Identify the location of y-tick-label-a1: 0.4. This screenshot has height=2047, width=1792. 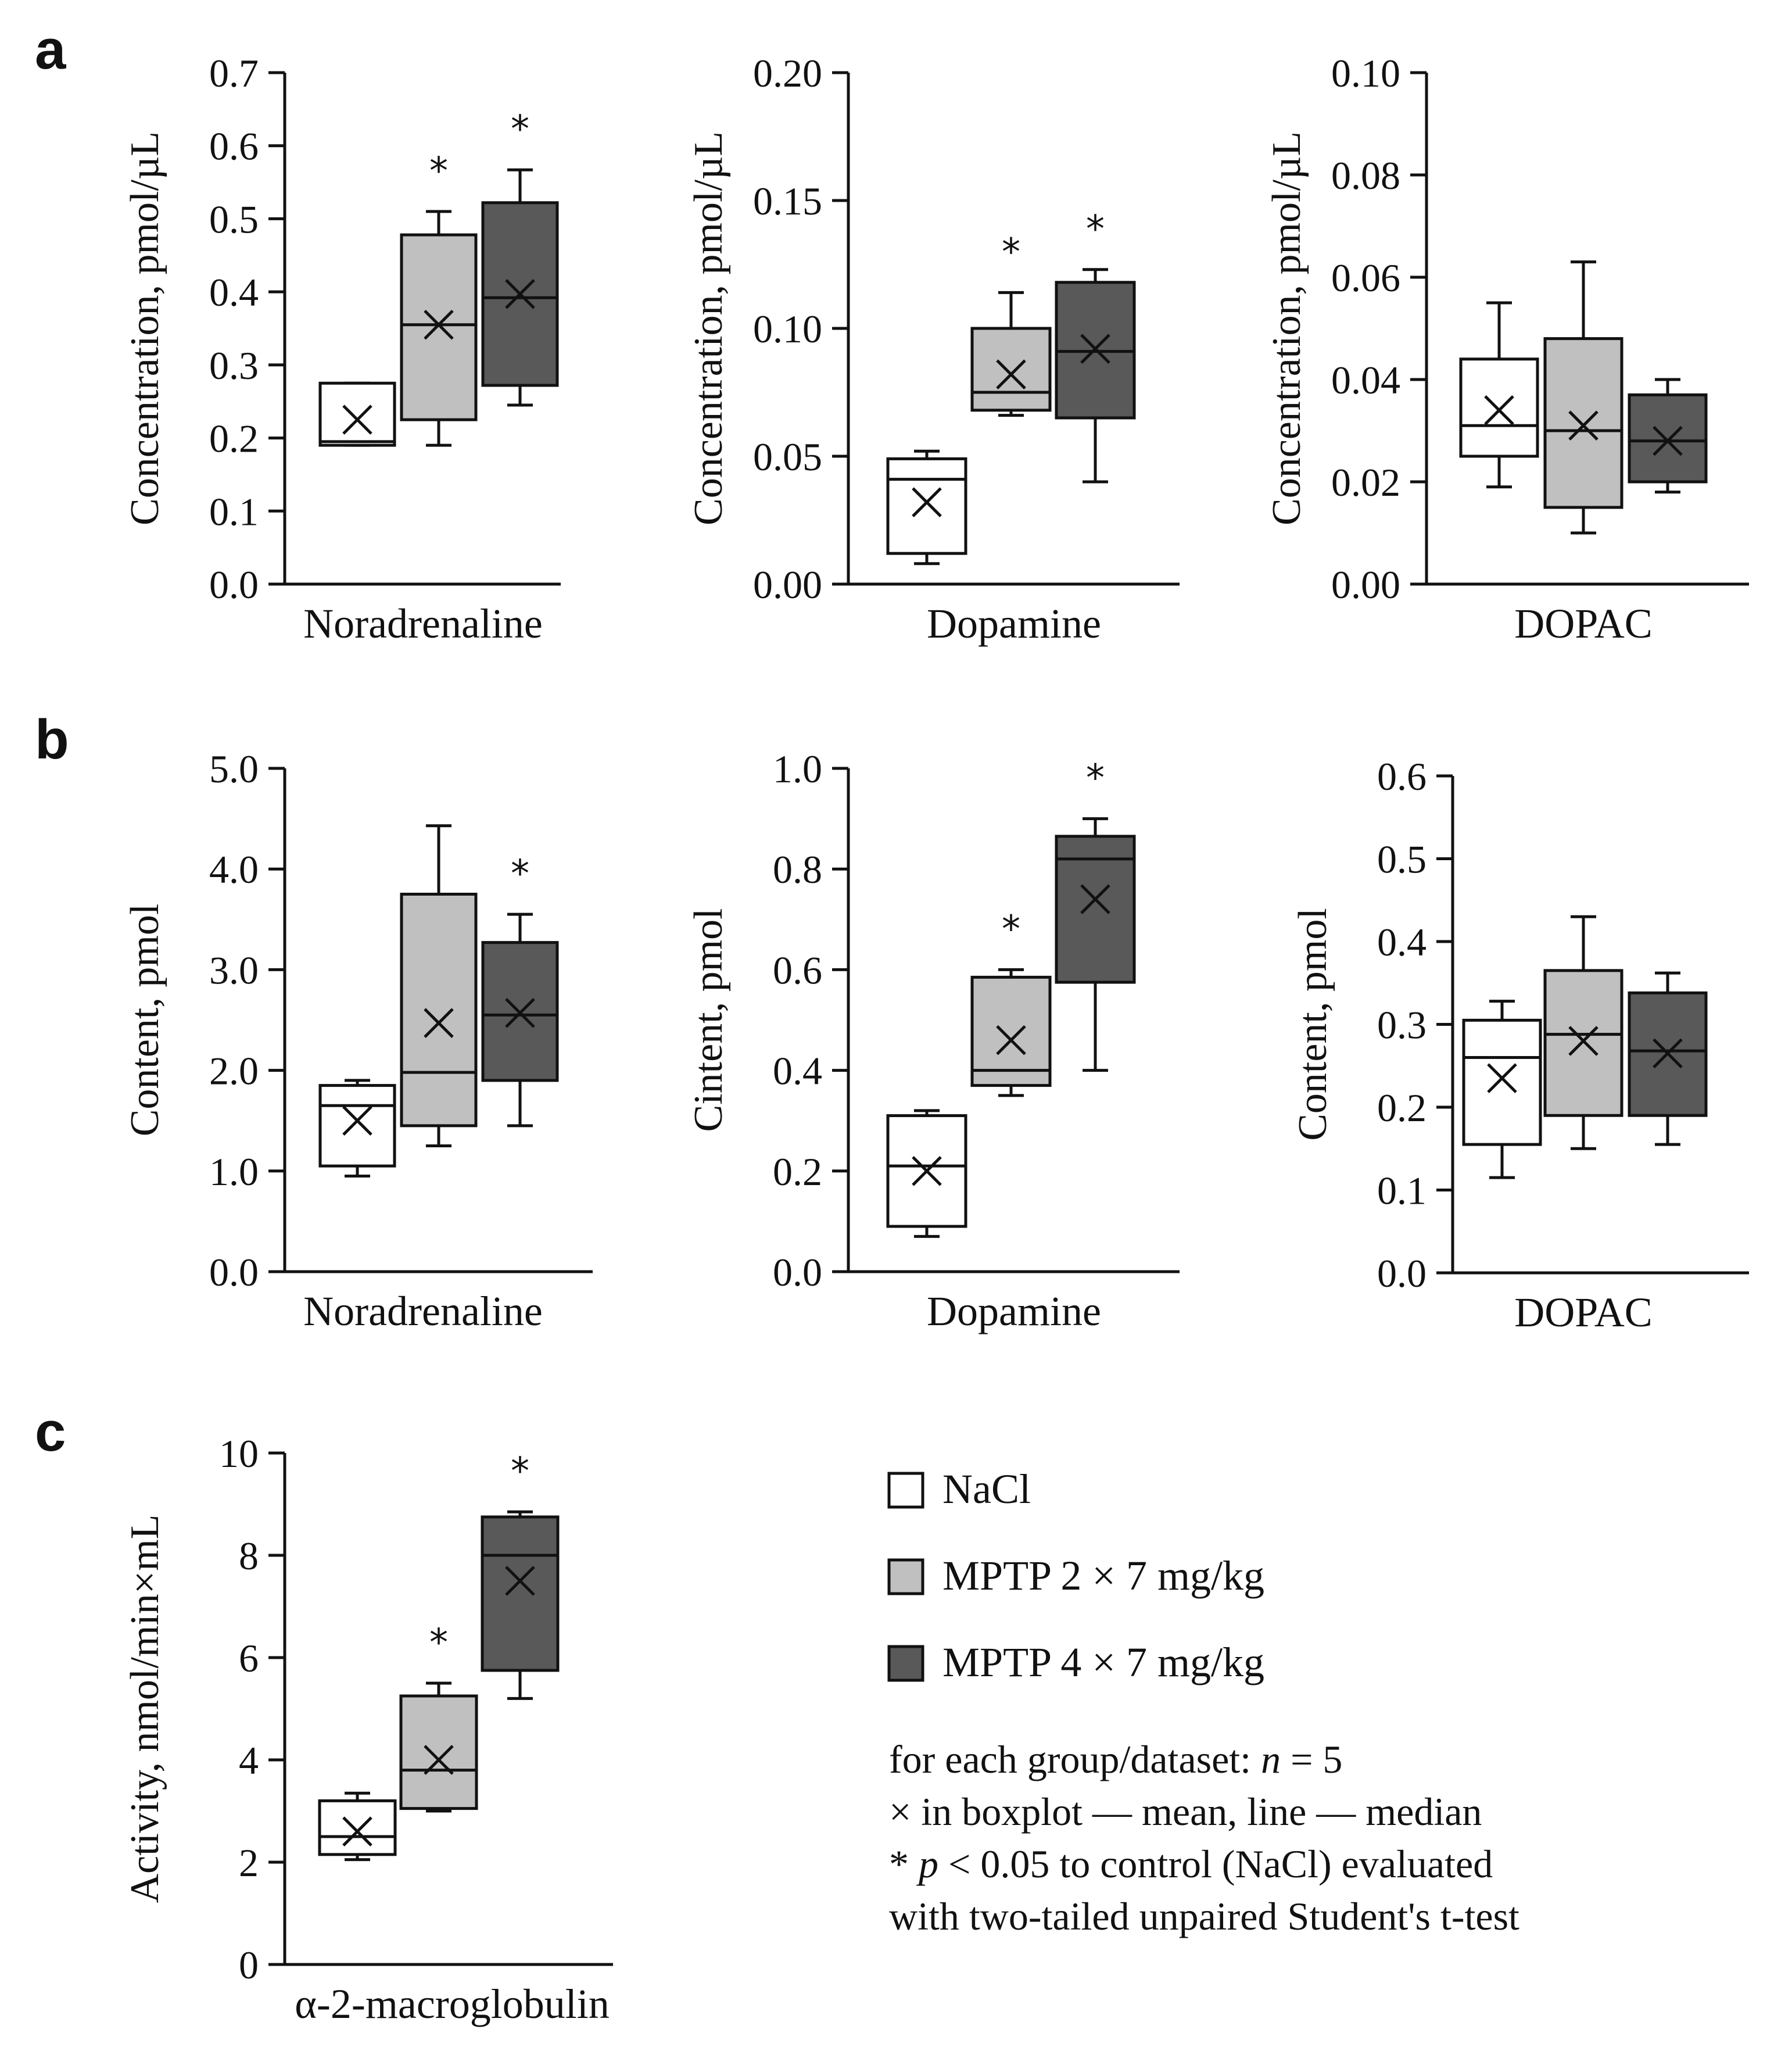
(234, 292).